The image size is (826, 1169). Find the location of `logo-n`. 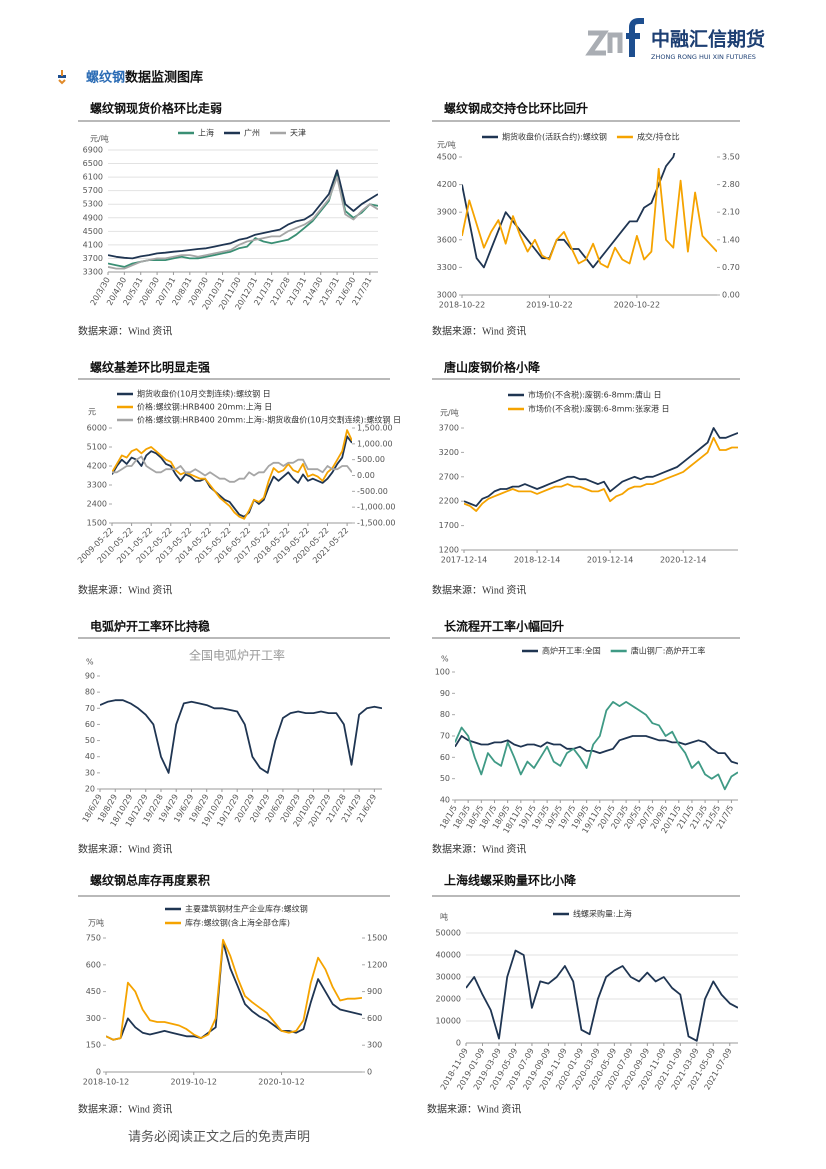

logo-n is located at coordinates (615, 42).